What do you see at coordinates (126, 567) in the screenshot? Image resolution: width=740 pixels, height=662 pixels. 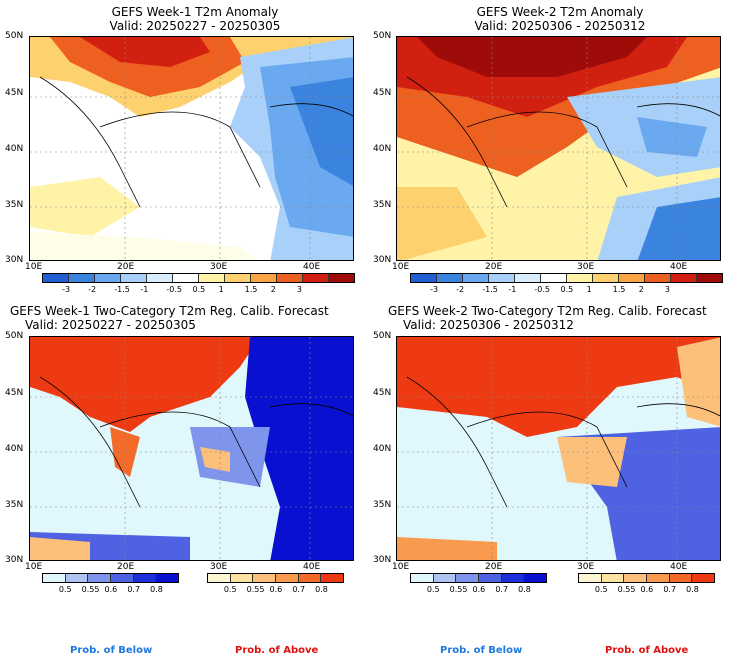 I see `lon-20e-p3: 20E` at bounding box center [126, 567].